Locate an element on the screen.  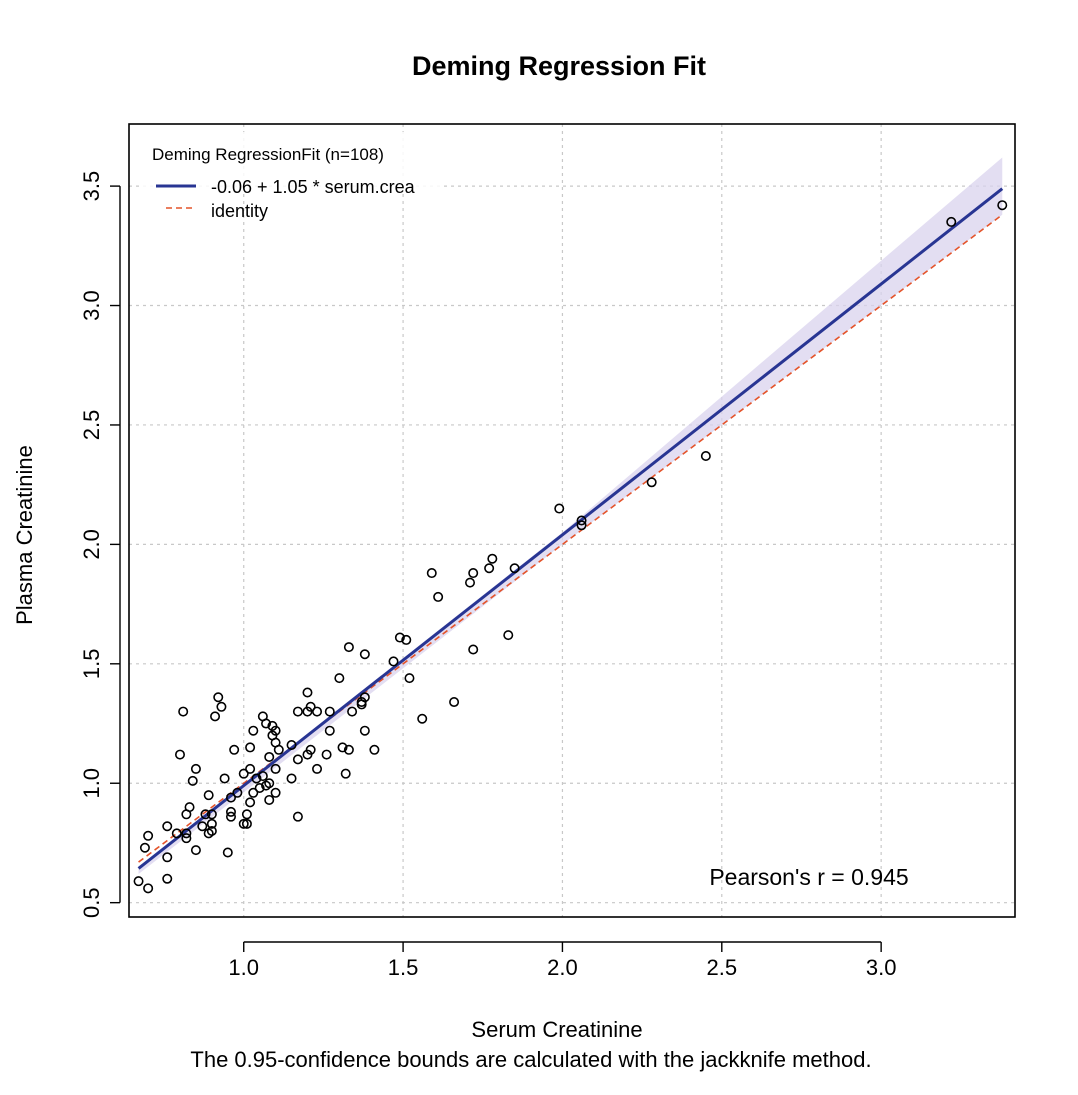
x-tick-label: 3.0 is located at coordinates (881, 967).